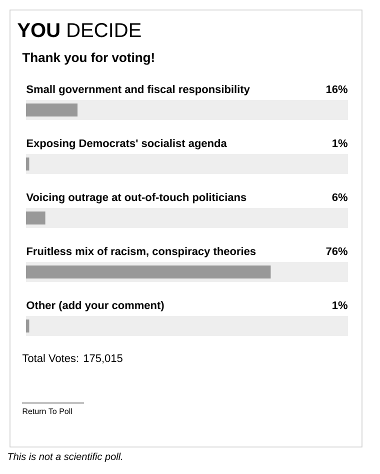  I want to click on chart-subtitle: Thank you for voting!, so click(88, 58).